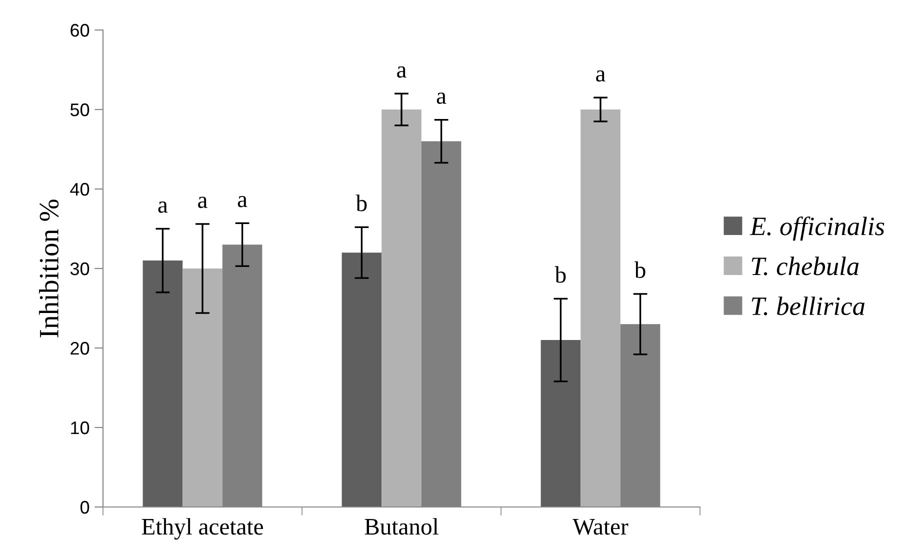 This screenshot has width=905, height=557. Describe the element at coordinates (80, 348) in the screenshot. I see `y-tick-label: 20` at that location.